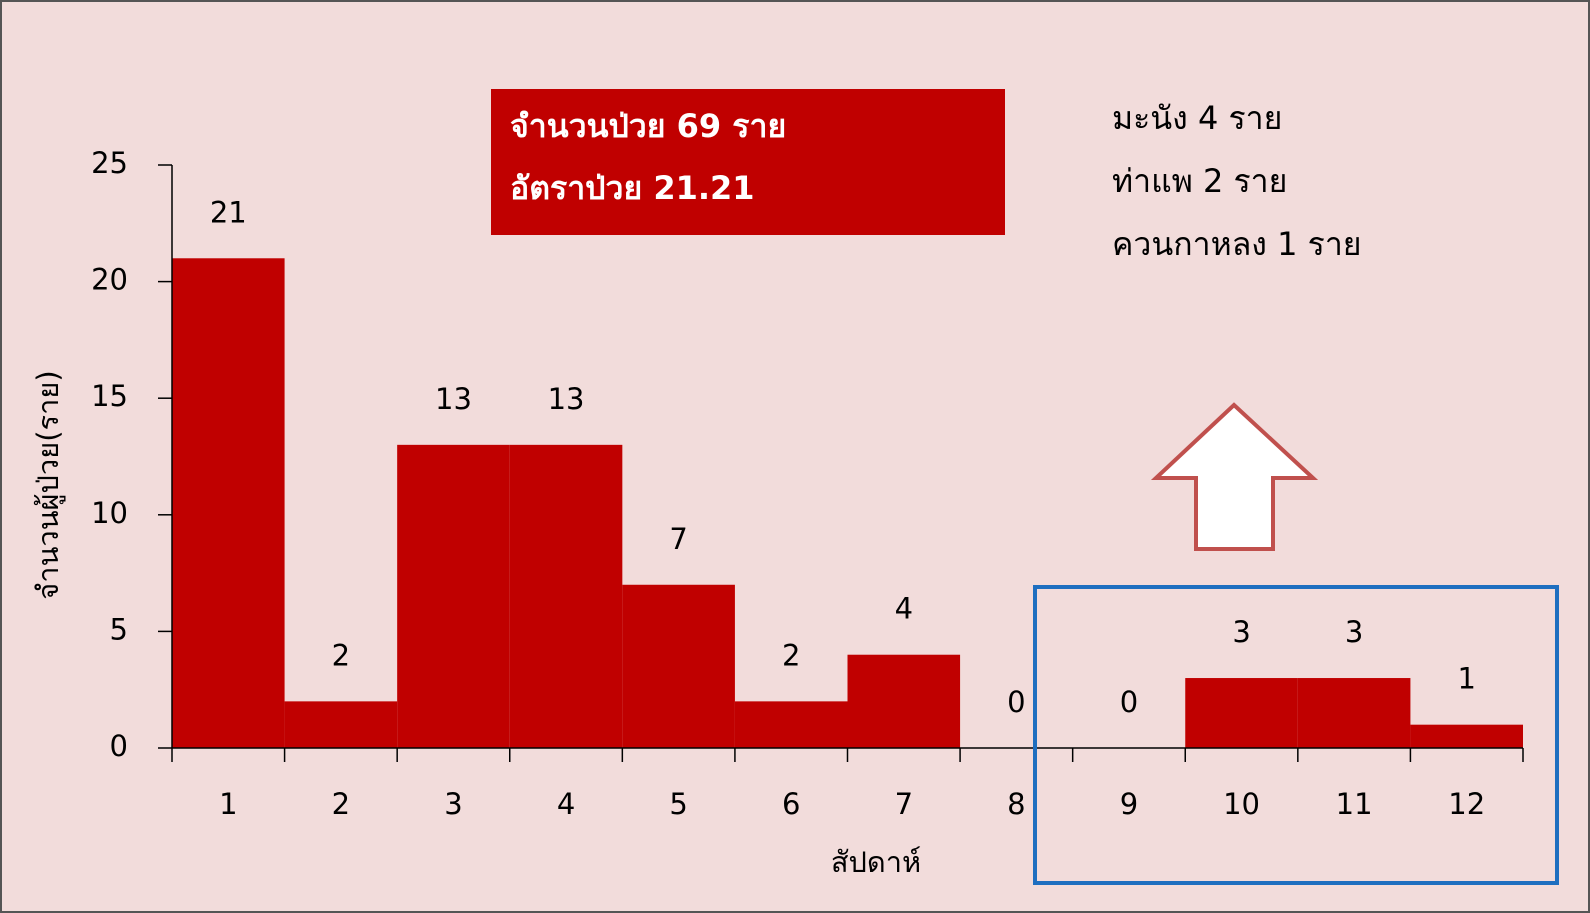  Describe the element at coordinates (748, 162) in the screenshot. I see `summary-box` at that location.